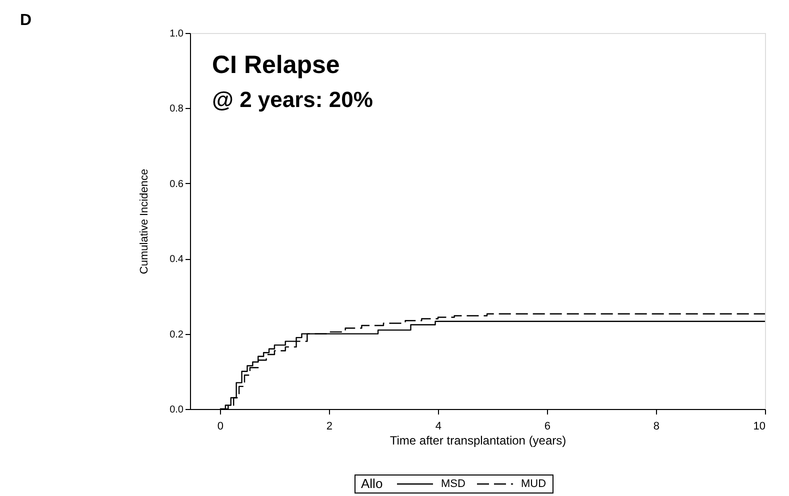  What do you see at coordinates (759, 426) in the screenshot?
I see `x-tick-label: 10` at bounding box center [759, 426].